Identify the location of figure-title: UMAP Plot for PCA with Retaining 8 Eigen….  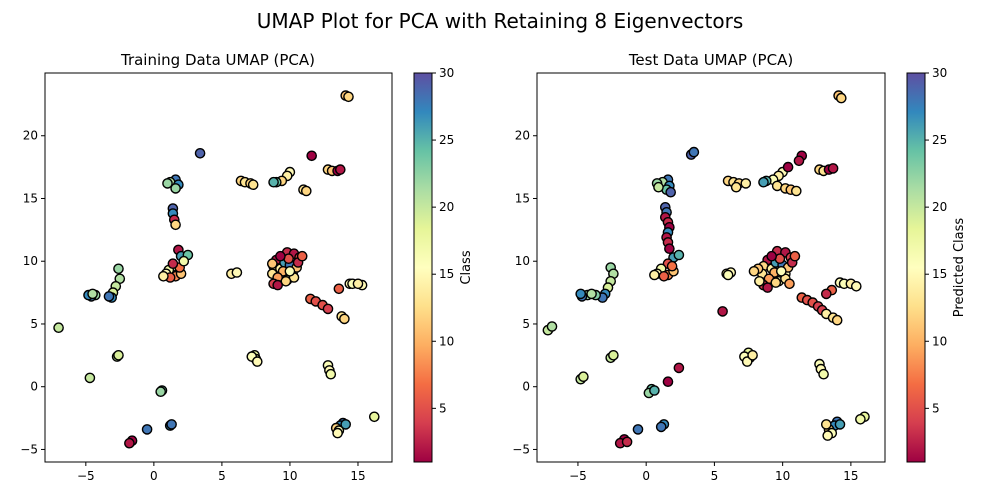
(500, 21).